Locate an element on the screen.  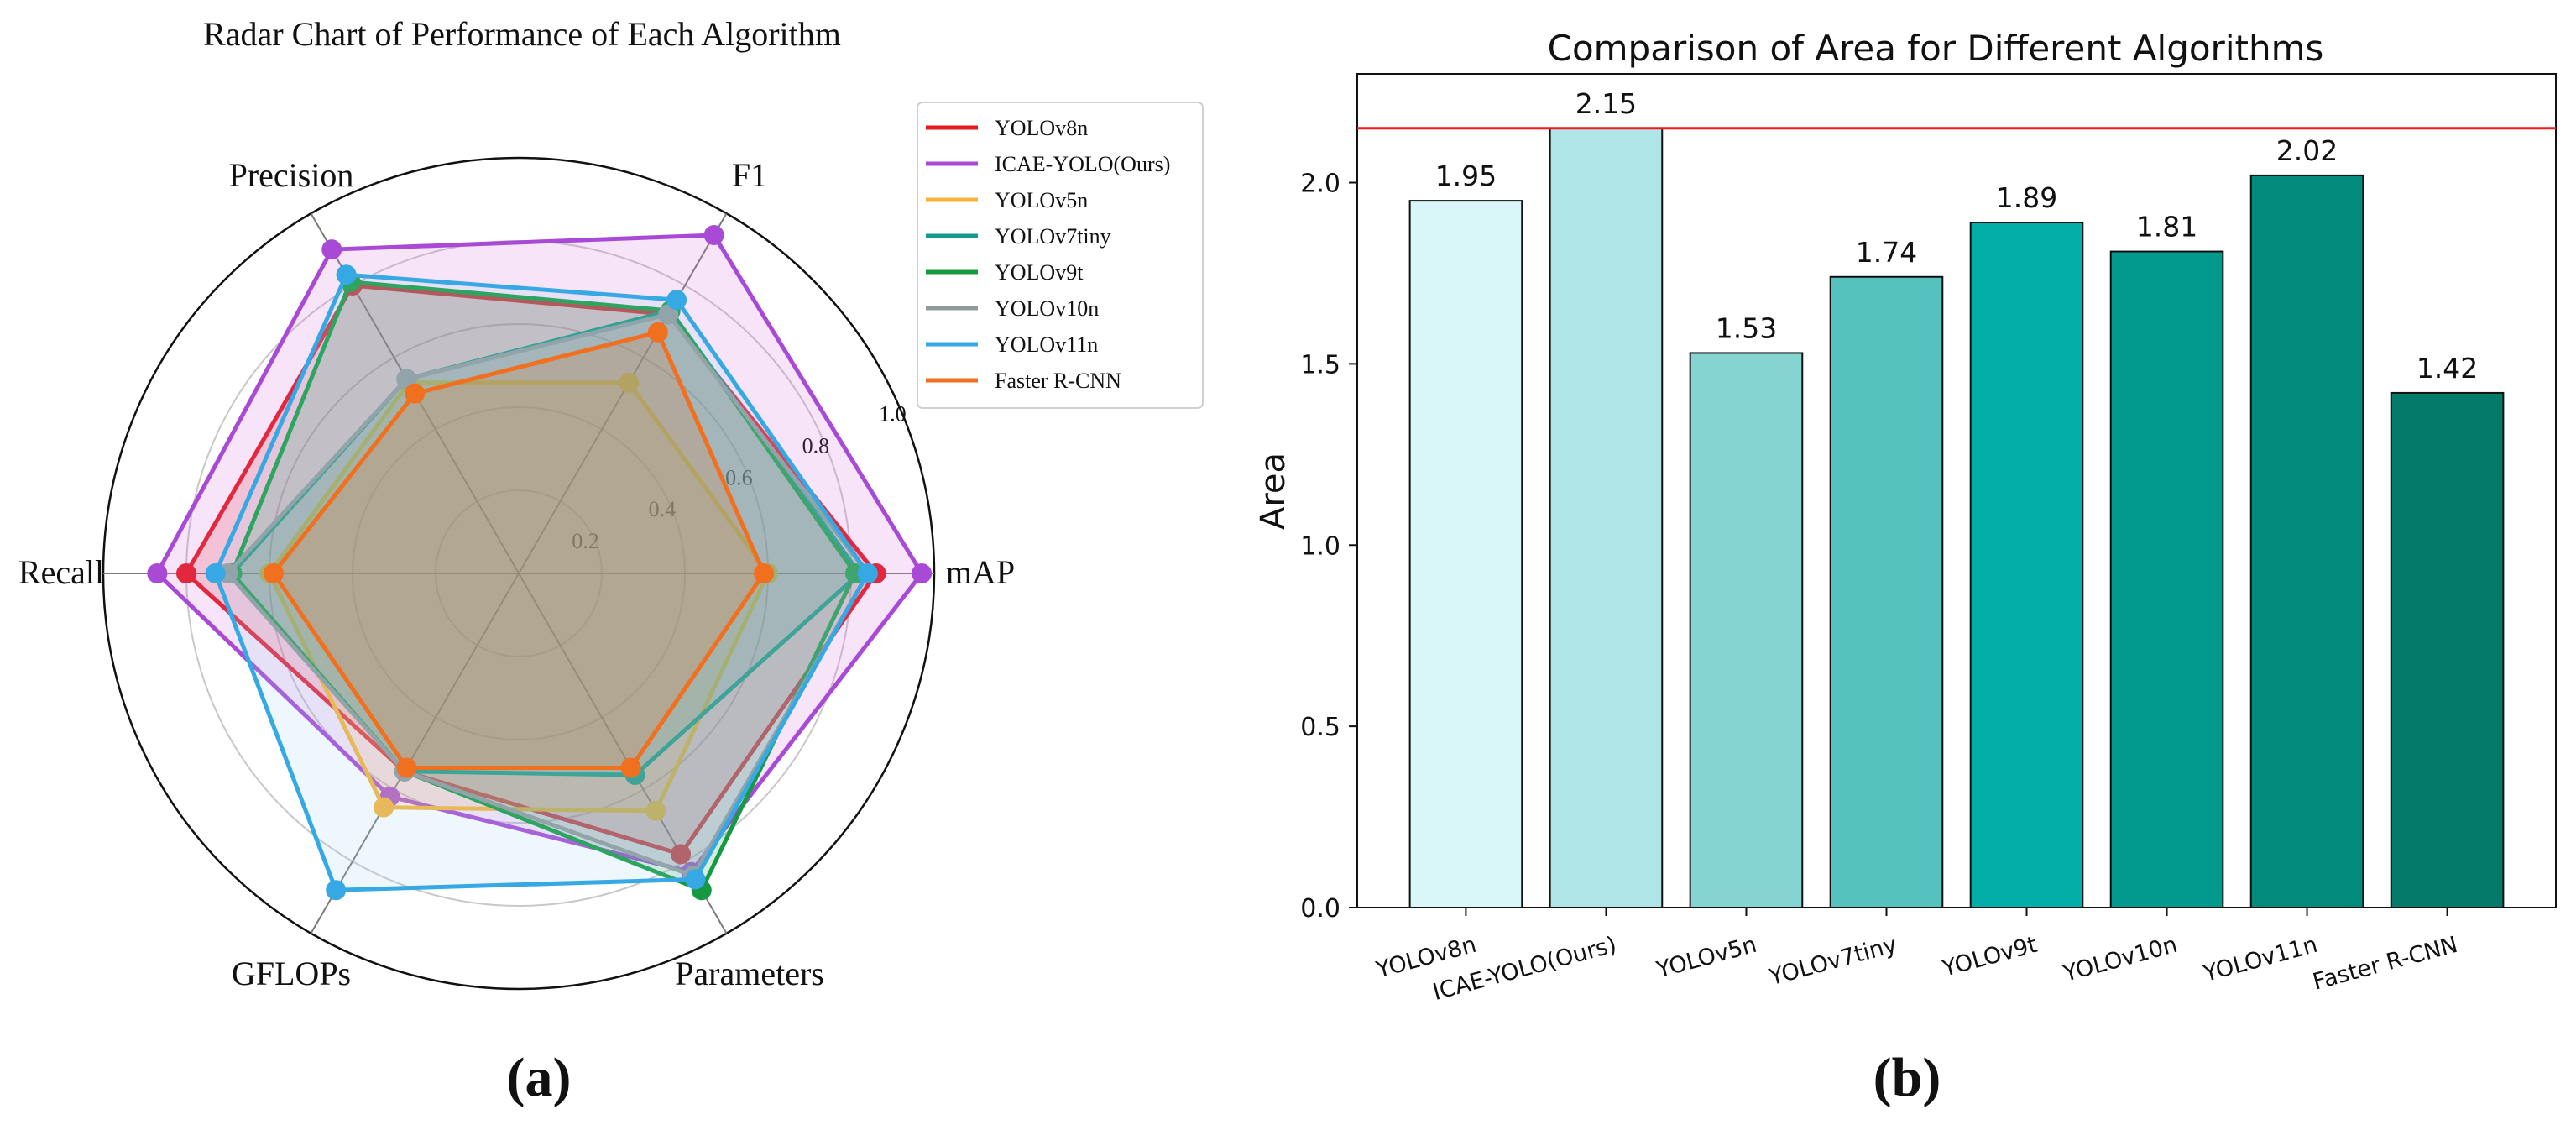
bar-value-label: 1.53 is located at coordinates (1746, 327).